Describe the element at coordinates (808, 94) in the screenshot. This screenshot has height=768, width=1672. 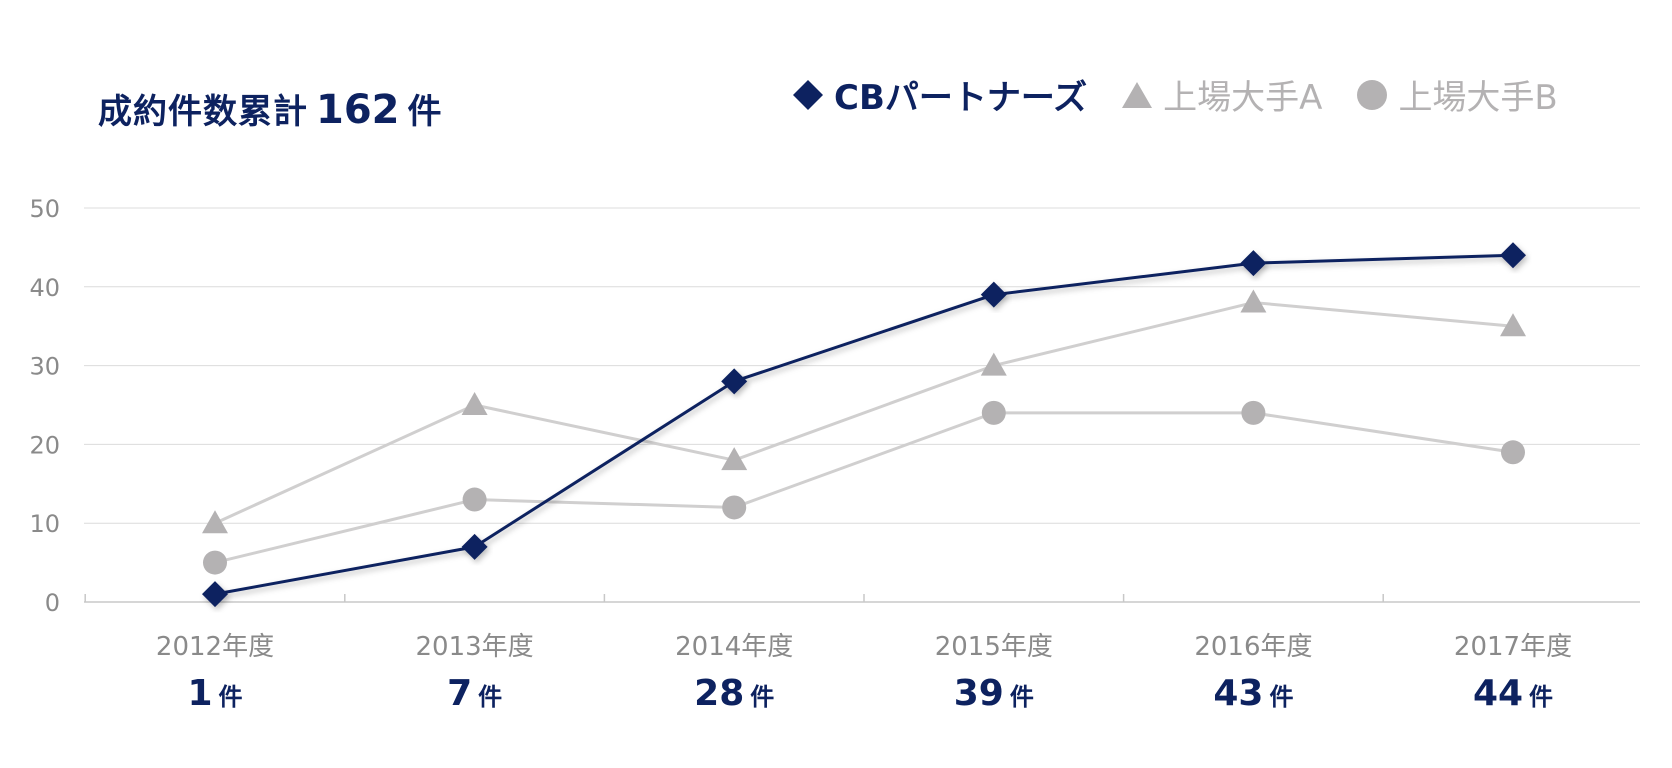
I see `diamond-icon` at that location.